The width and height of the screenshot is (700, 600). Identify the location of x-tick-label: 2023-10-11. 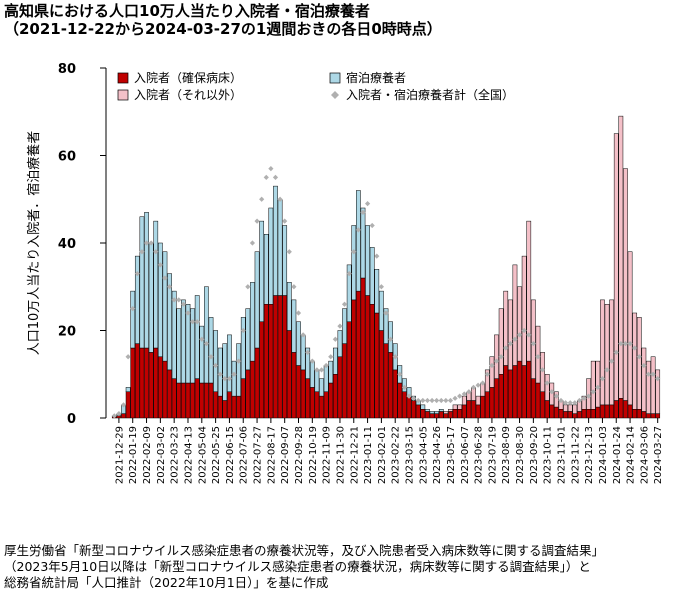
(548, 455).